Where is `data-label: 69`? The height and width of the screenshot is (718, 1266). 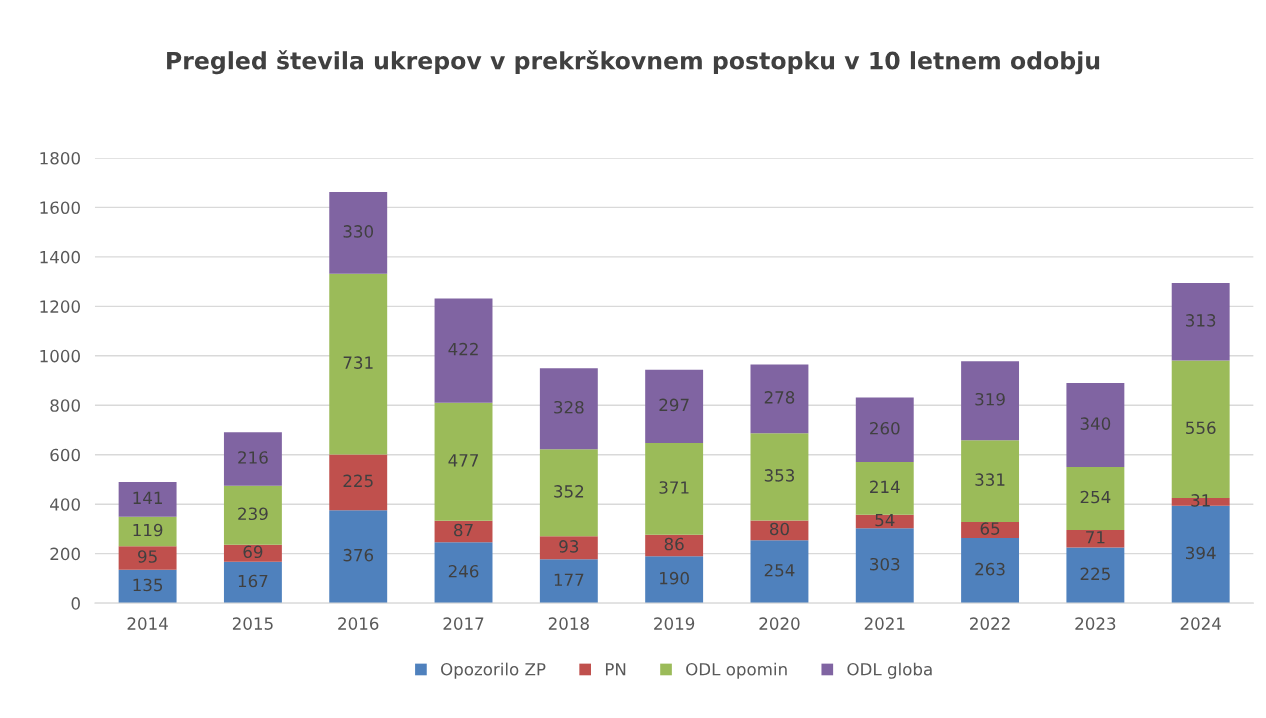 data-label: 69 is located at coordinates (253, 552).